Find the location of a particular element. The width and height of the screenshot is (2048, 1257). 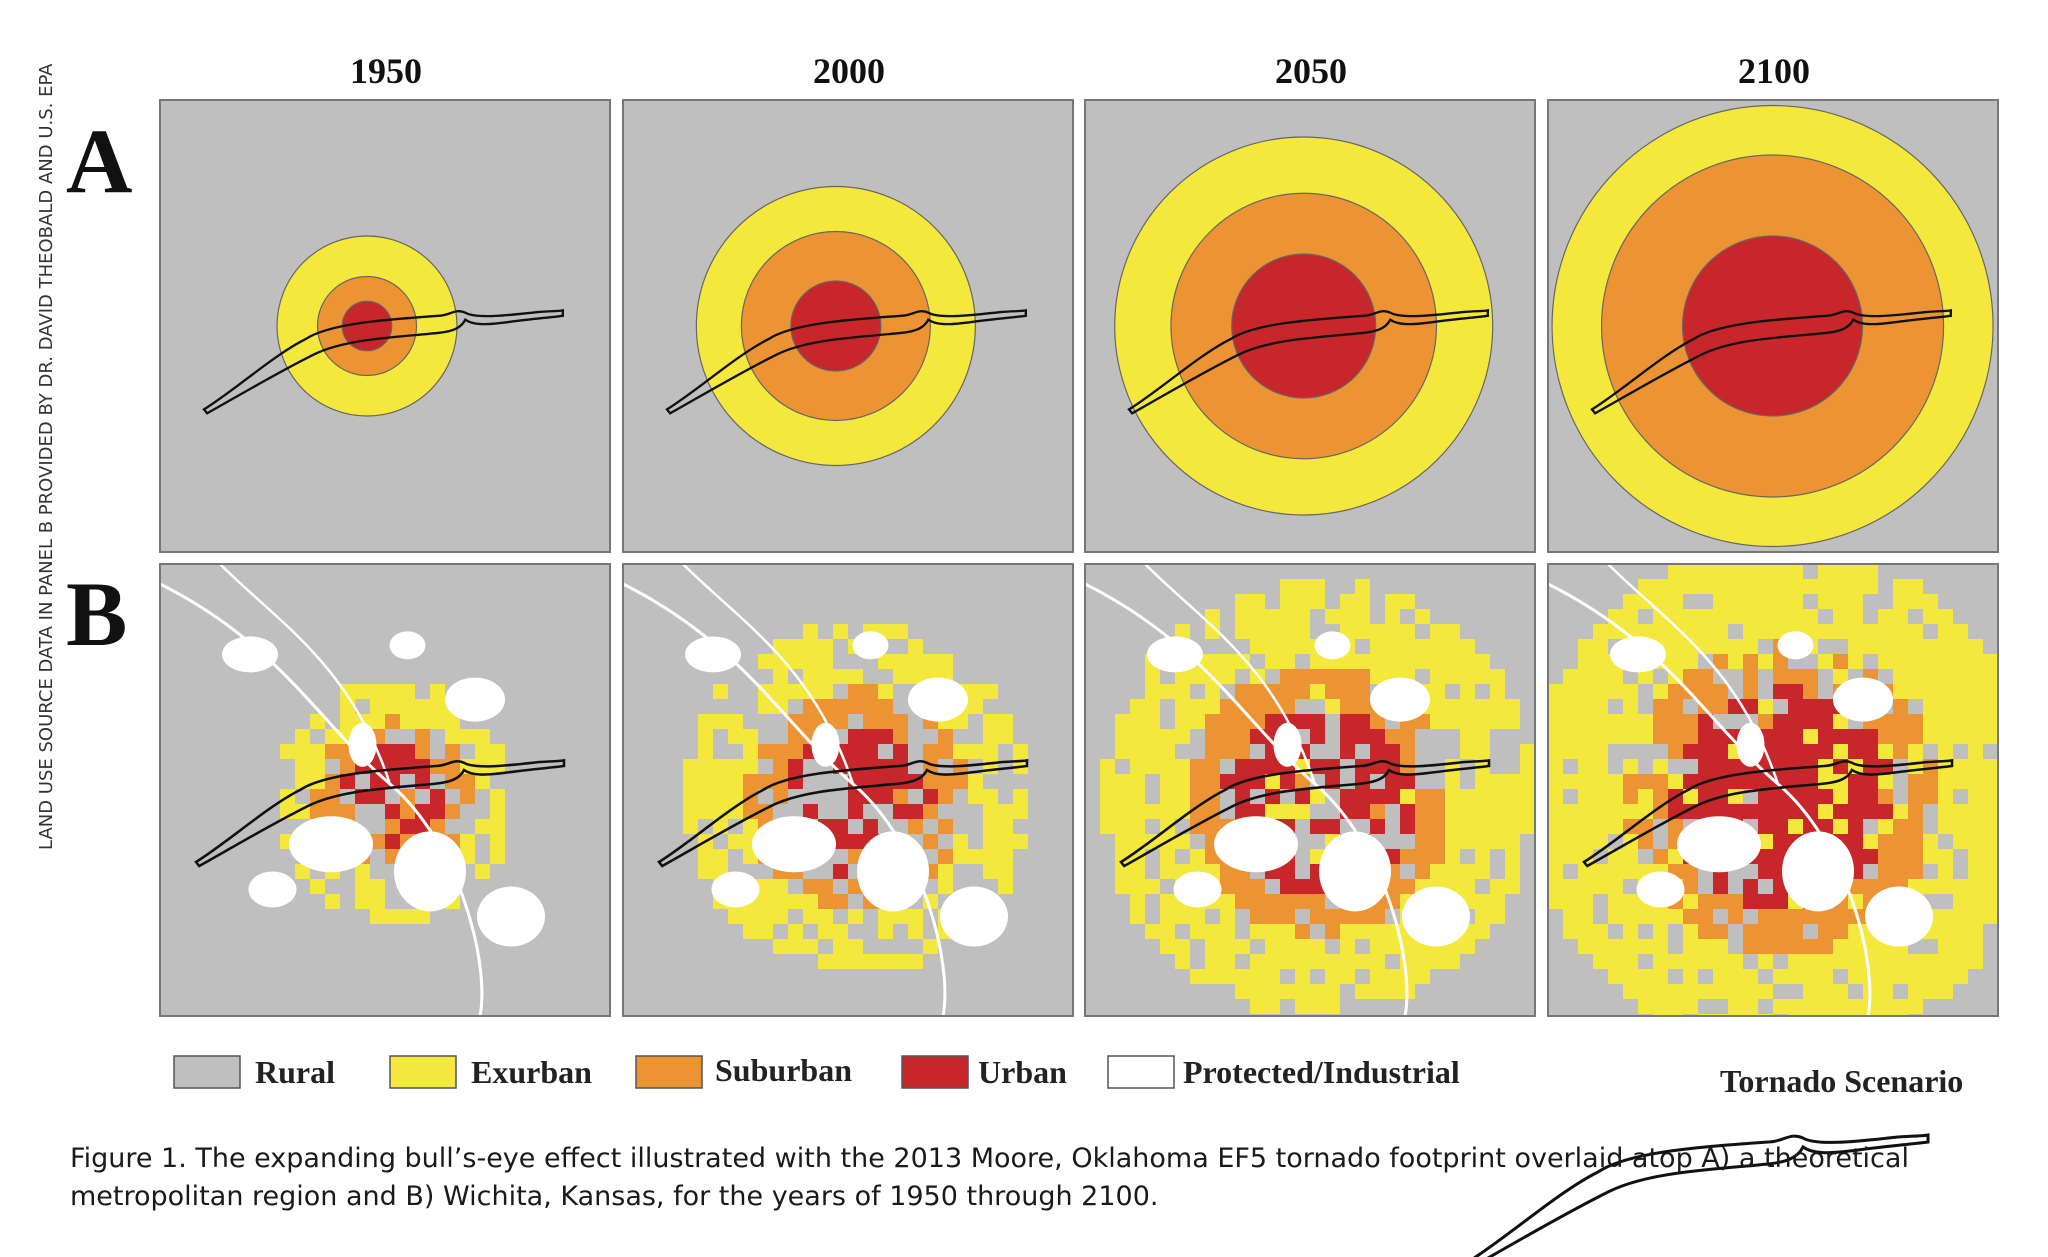

panel-a-2050 is located at coordinates (1310, 326).